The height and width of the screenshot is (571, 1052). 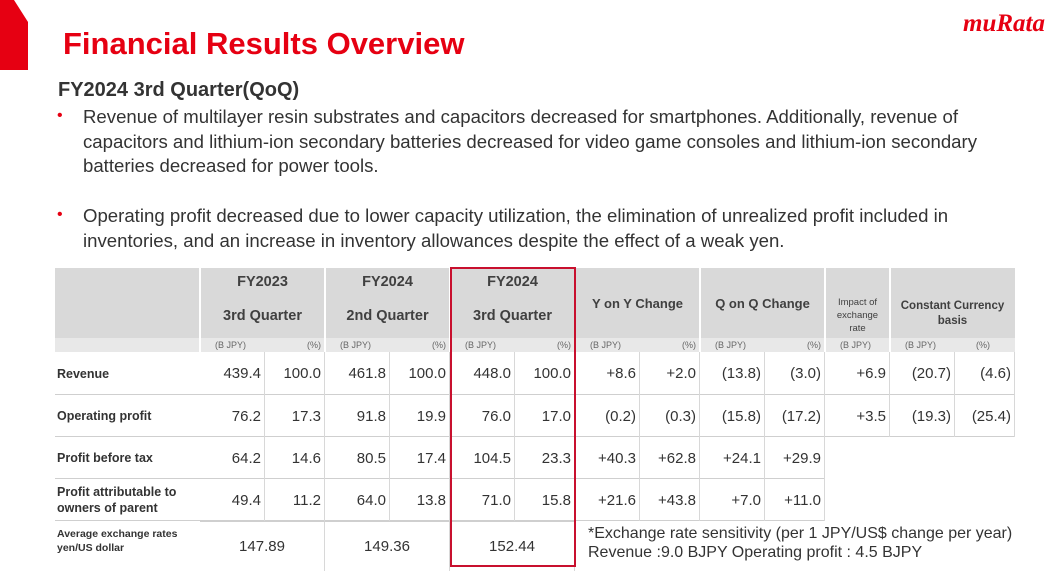 I want to click on row-label: Revenue, so click(x=83, y=373).